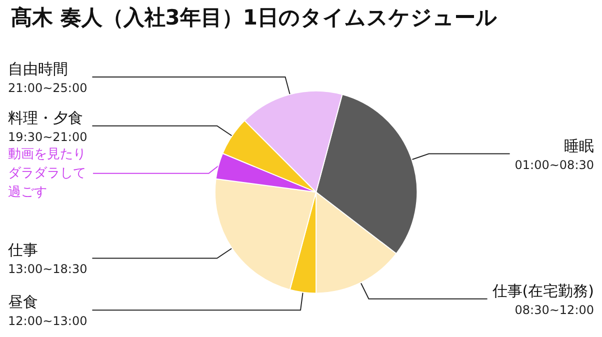 Image resolution: width=602 pixels, height=337 pixels. What do you see at coordinates (48, 126) in the screenshot?
I see `slice-label: 料理・夕食 19:30~21:00` at bounding box center [48, 126].